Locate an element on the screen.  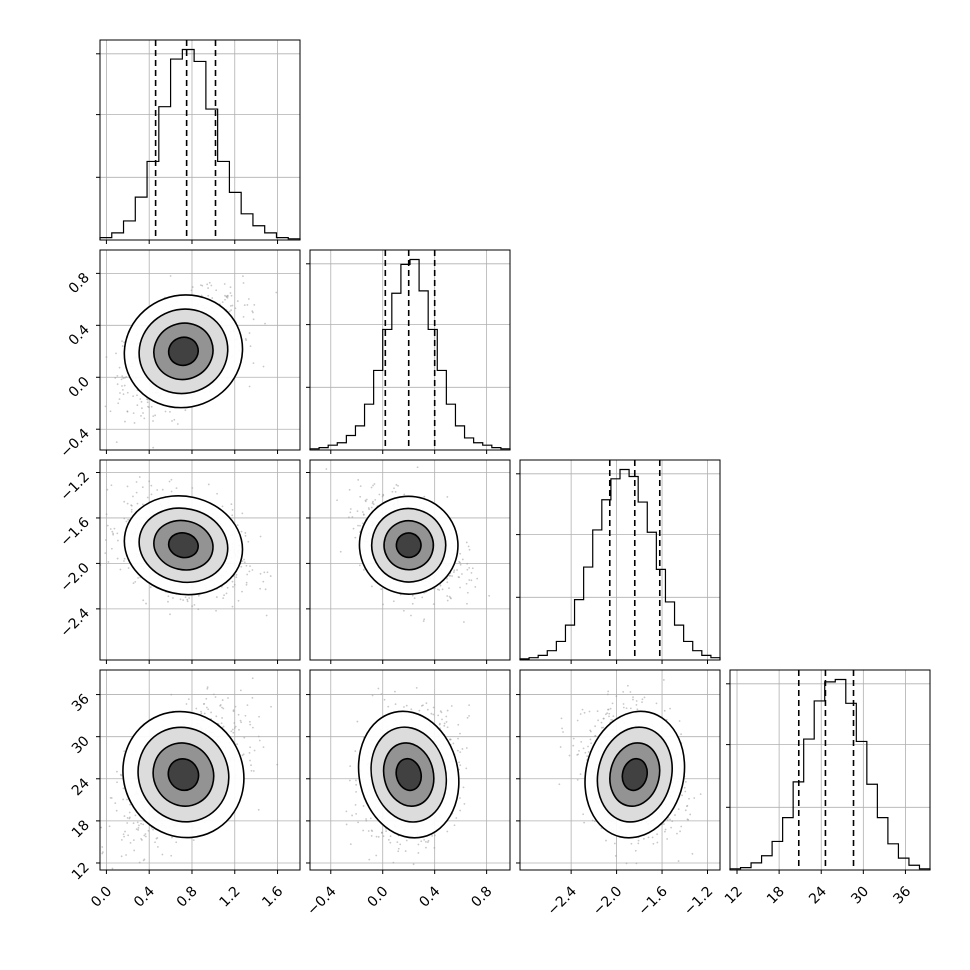
y-tick-label: 0.0 is located at coordinates (79, 387).